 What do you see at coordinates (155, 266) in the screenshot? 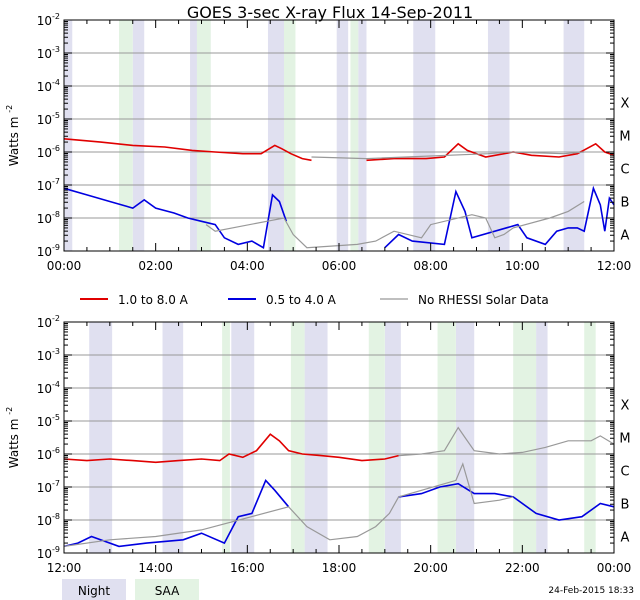
I see `x-tick-label: 02:00` at bounding box center [155, 266].